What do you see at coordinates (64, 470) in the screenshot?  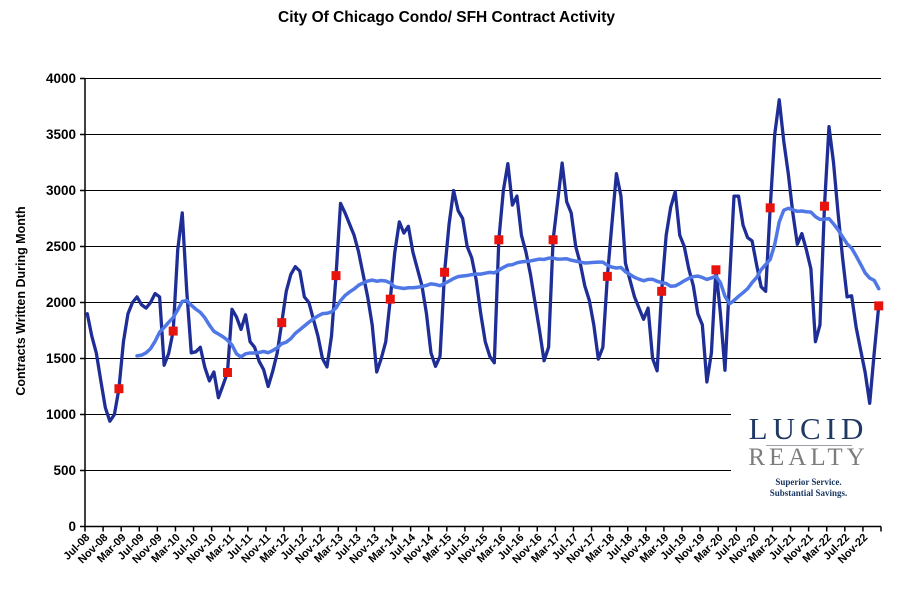 I see `y-tick-label: 500` at bounding box center [64, 470].